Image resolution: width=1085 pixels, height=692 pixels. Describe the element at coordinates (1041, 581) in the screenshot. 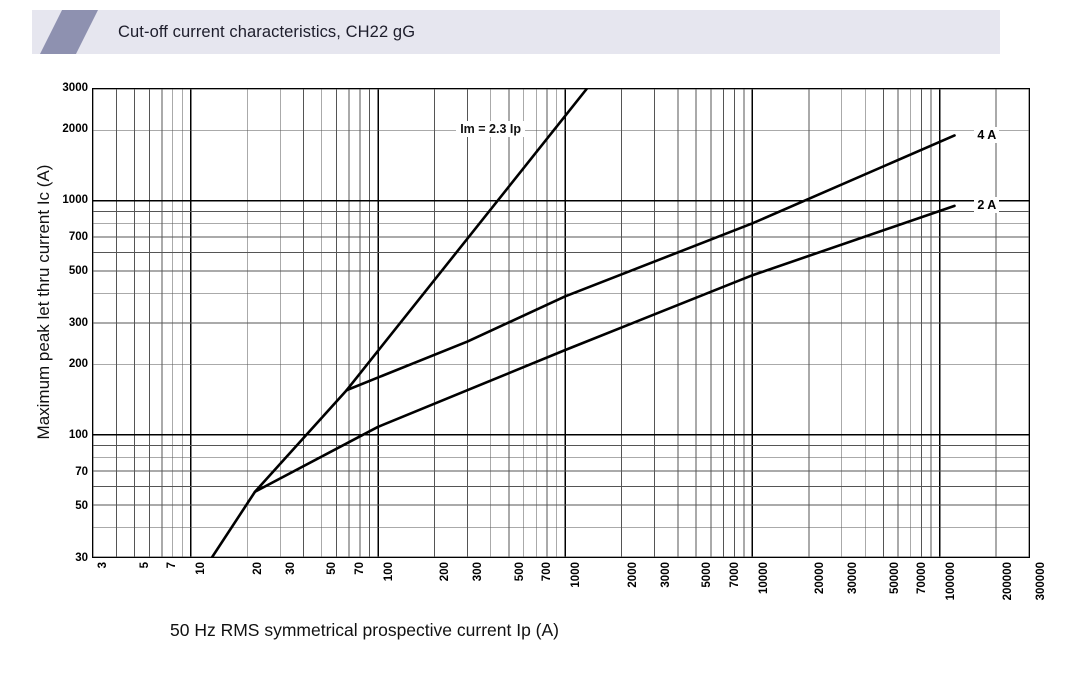

I see `x-tick-label: 300000` at that location.